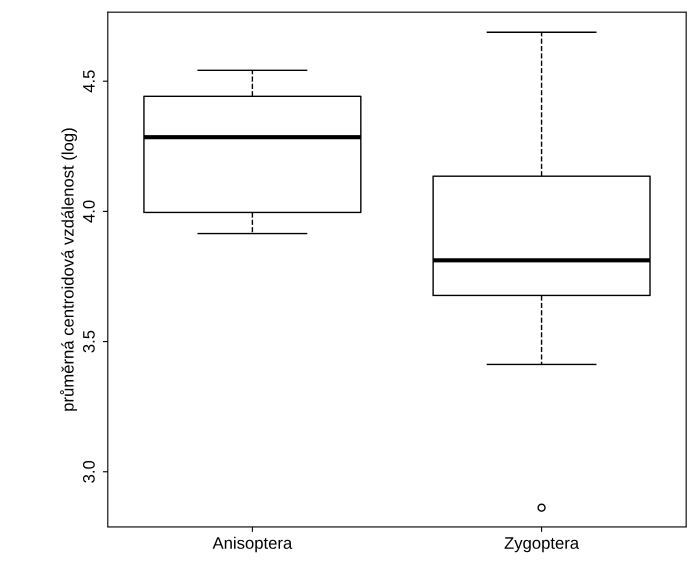  Describe the element at coordinates (542, 544) in the screenshot. I see `x-tick-label: Zygoptera` at that location.